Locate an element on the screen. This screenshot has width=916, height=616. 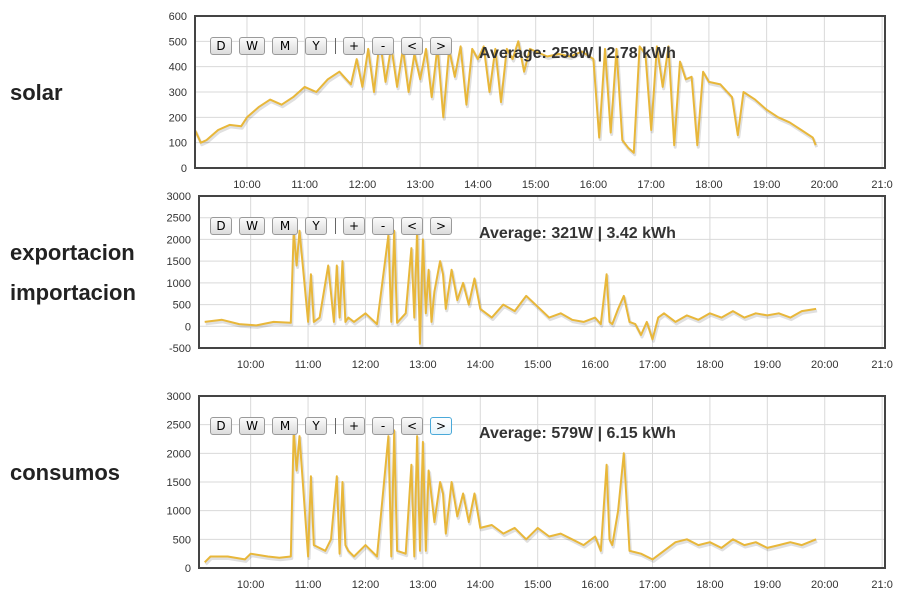
chart-controls-exportacion: D W M Y + - < > is located at coordinates (334, 226).